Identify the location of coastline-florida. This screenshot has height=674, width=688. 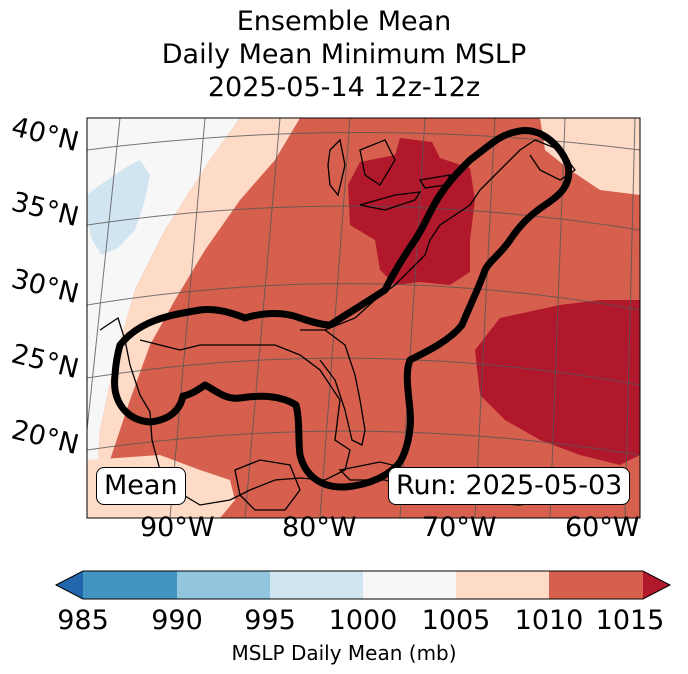
(333, 387).